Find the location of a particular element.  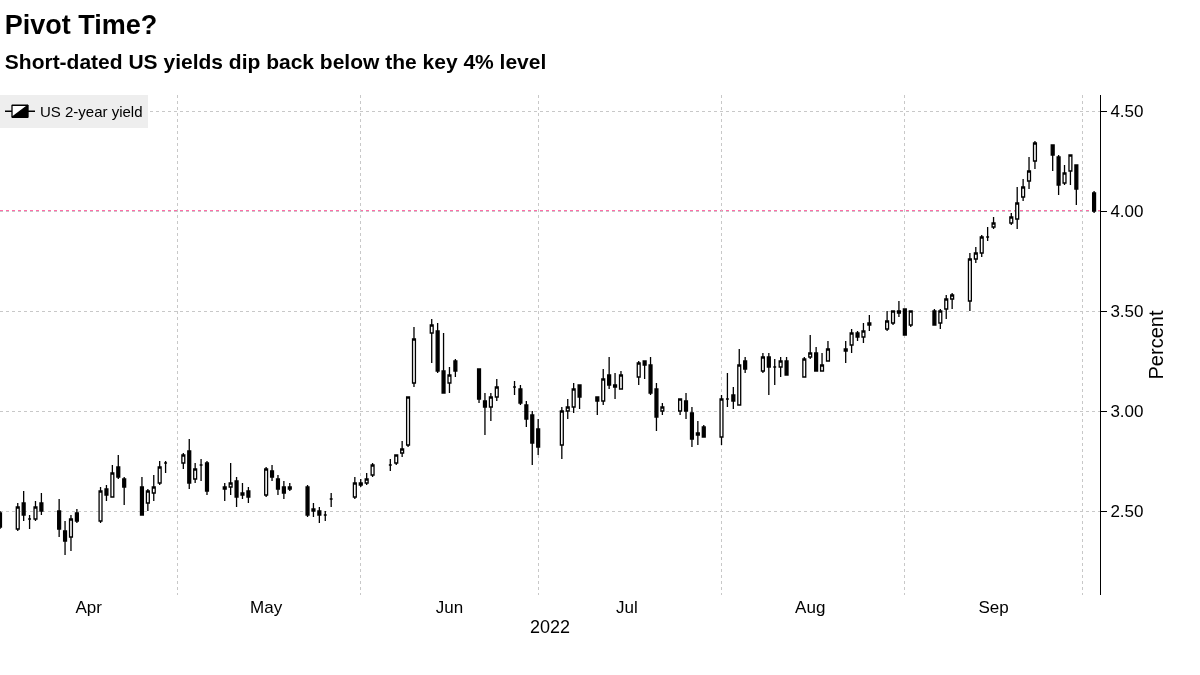

x-tick-label: May is located at coordinates (266, 607).